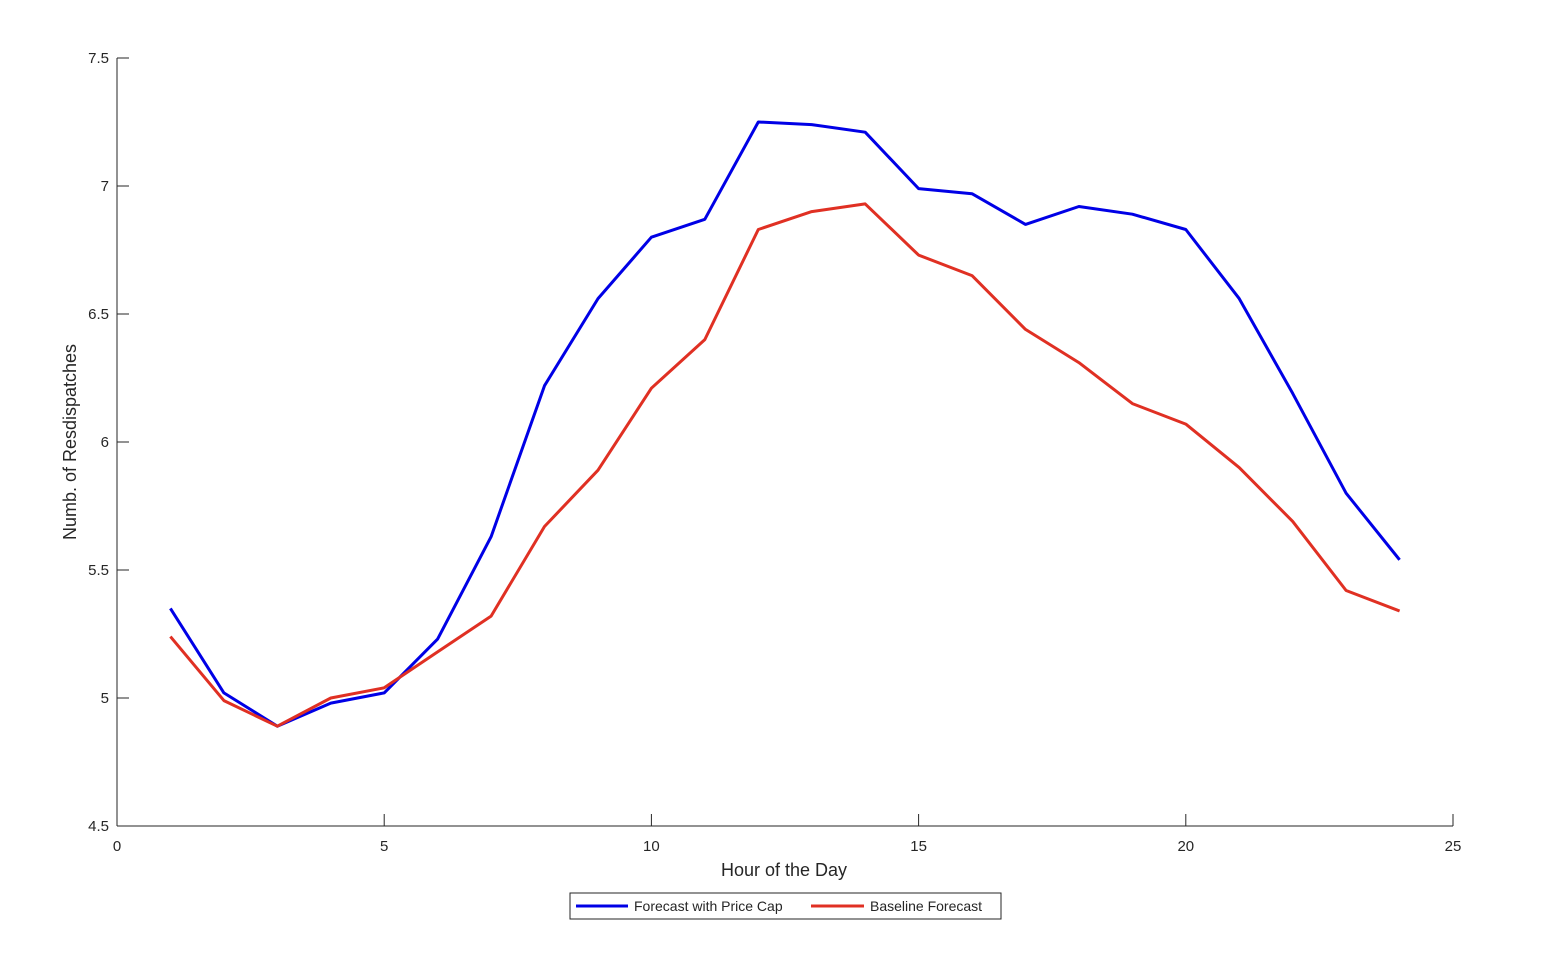 Image resolution: width=1564 pixels, height=961 pixels. Describe the element at coordinates (98, 570) in the screenshot. I see `y-tick-label: 5.5` at that location.